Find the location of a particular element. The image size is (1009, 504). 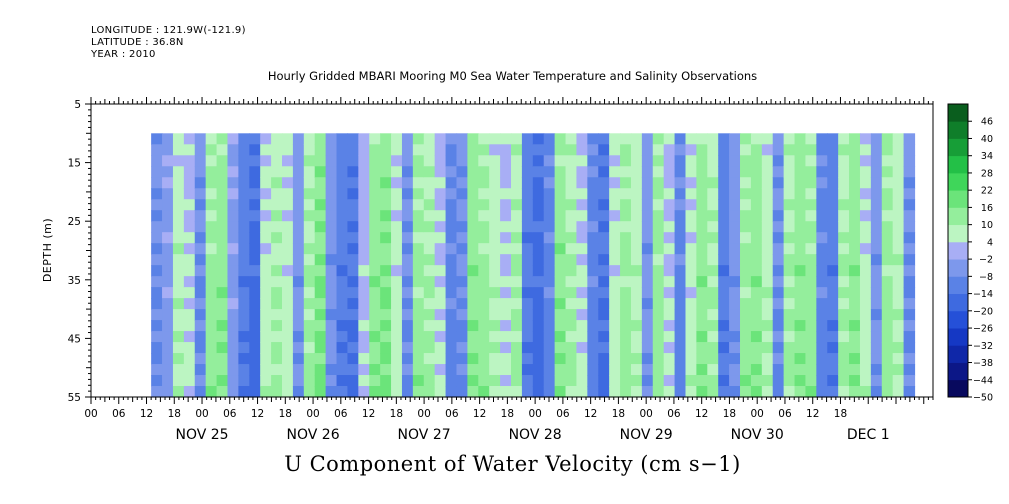

colorbar-label: 46 is located at coordinates (987, 122).